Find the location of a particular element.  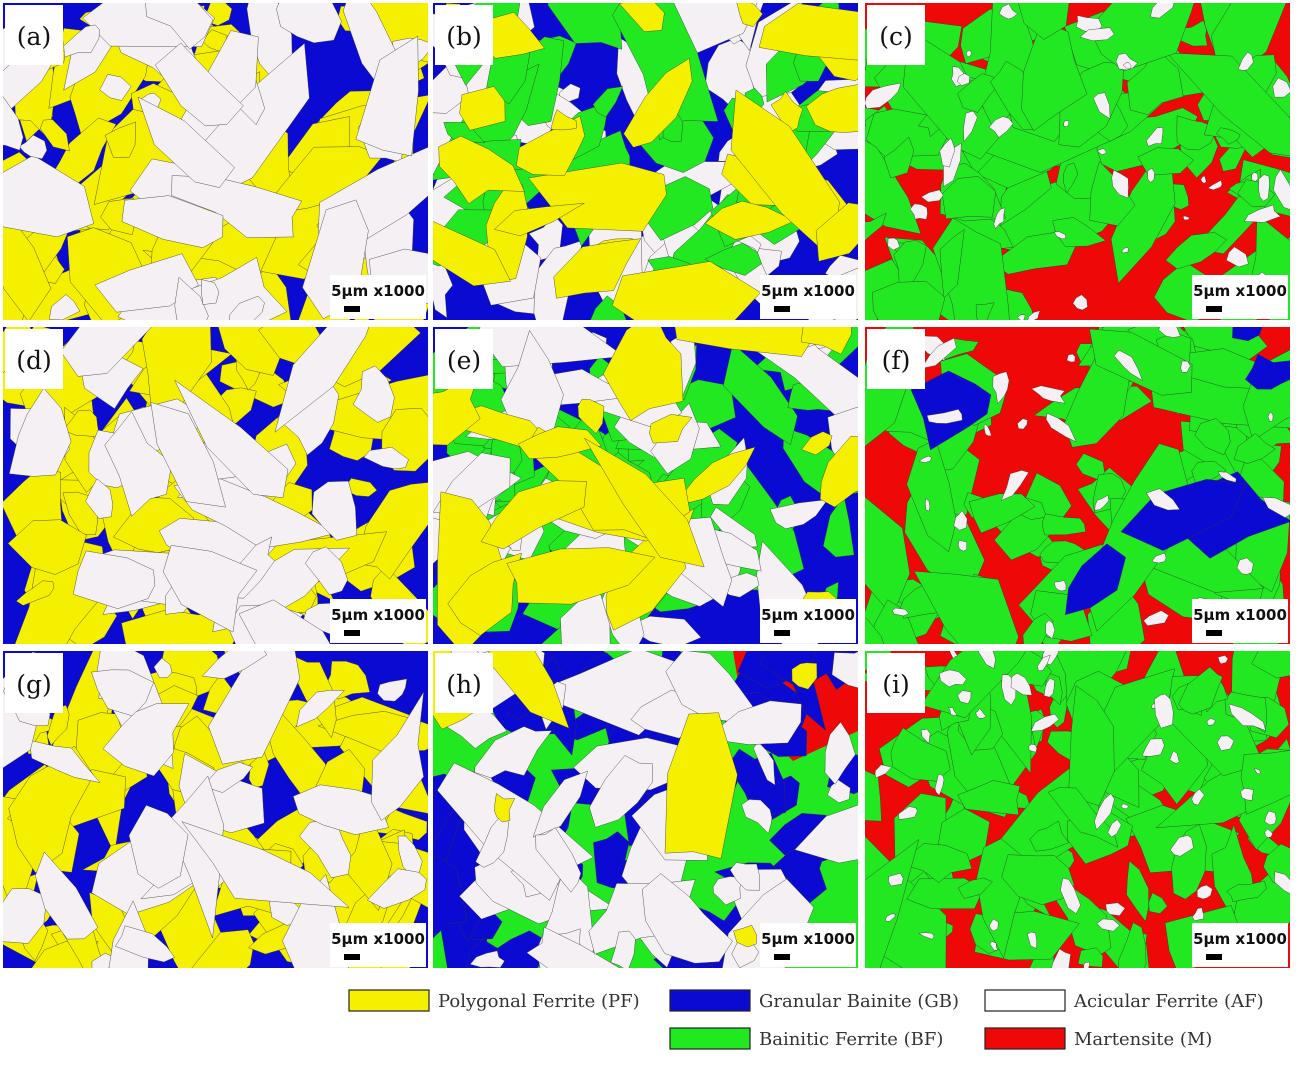

panel-label: (h) is located at coordinates (464, 684).